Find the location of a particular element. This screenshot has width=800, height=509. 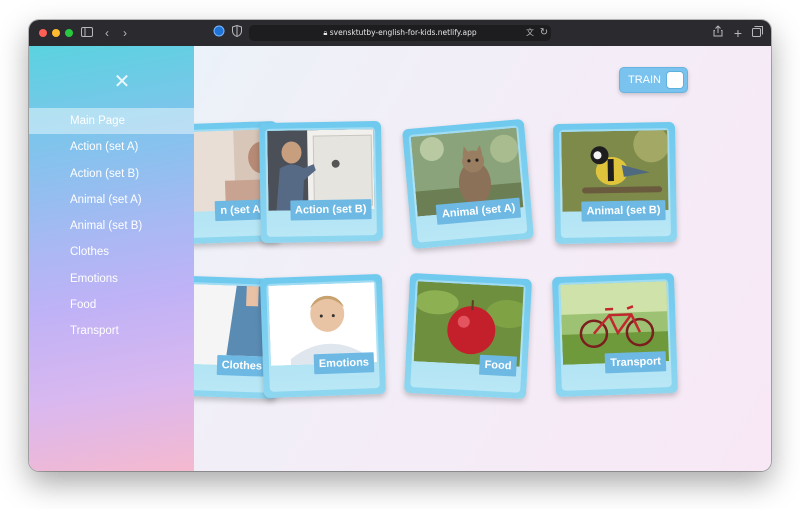

category-card-emotions: Emotions is located at coordinates (323, 336).